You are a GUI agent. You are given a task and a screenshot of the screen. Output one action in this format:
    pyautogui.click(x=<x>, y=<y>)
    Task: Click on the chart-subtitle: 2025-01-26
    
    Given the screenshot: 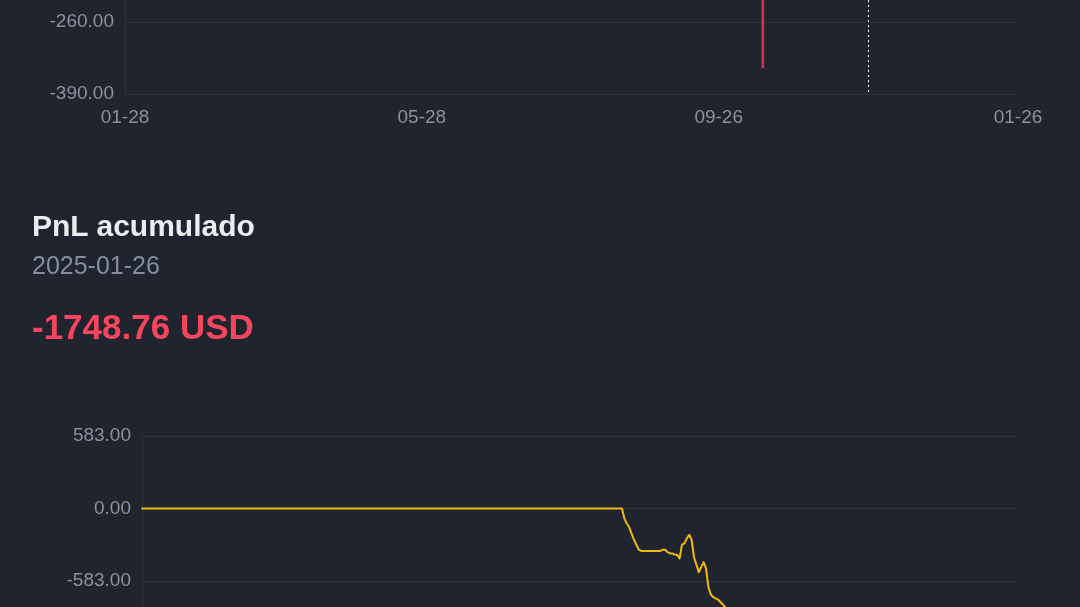 What is the action you would take?
    pyautogui.click(x=96, y=265)
    